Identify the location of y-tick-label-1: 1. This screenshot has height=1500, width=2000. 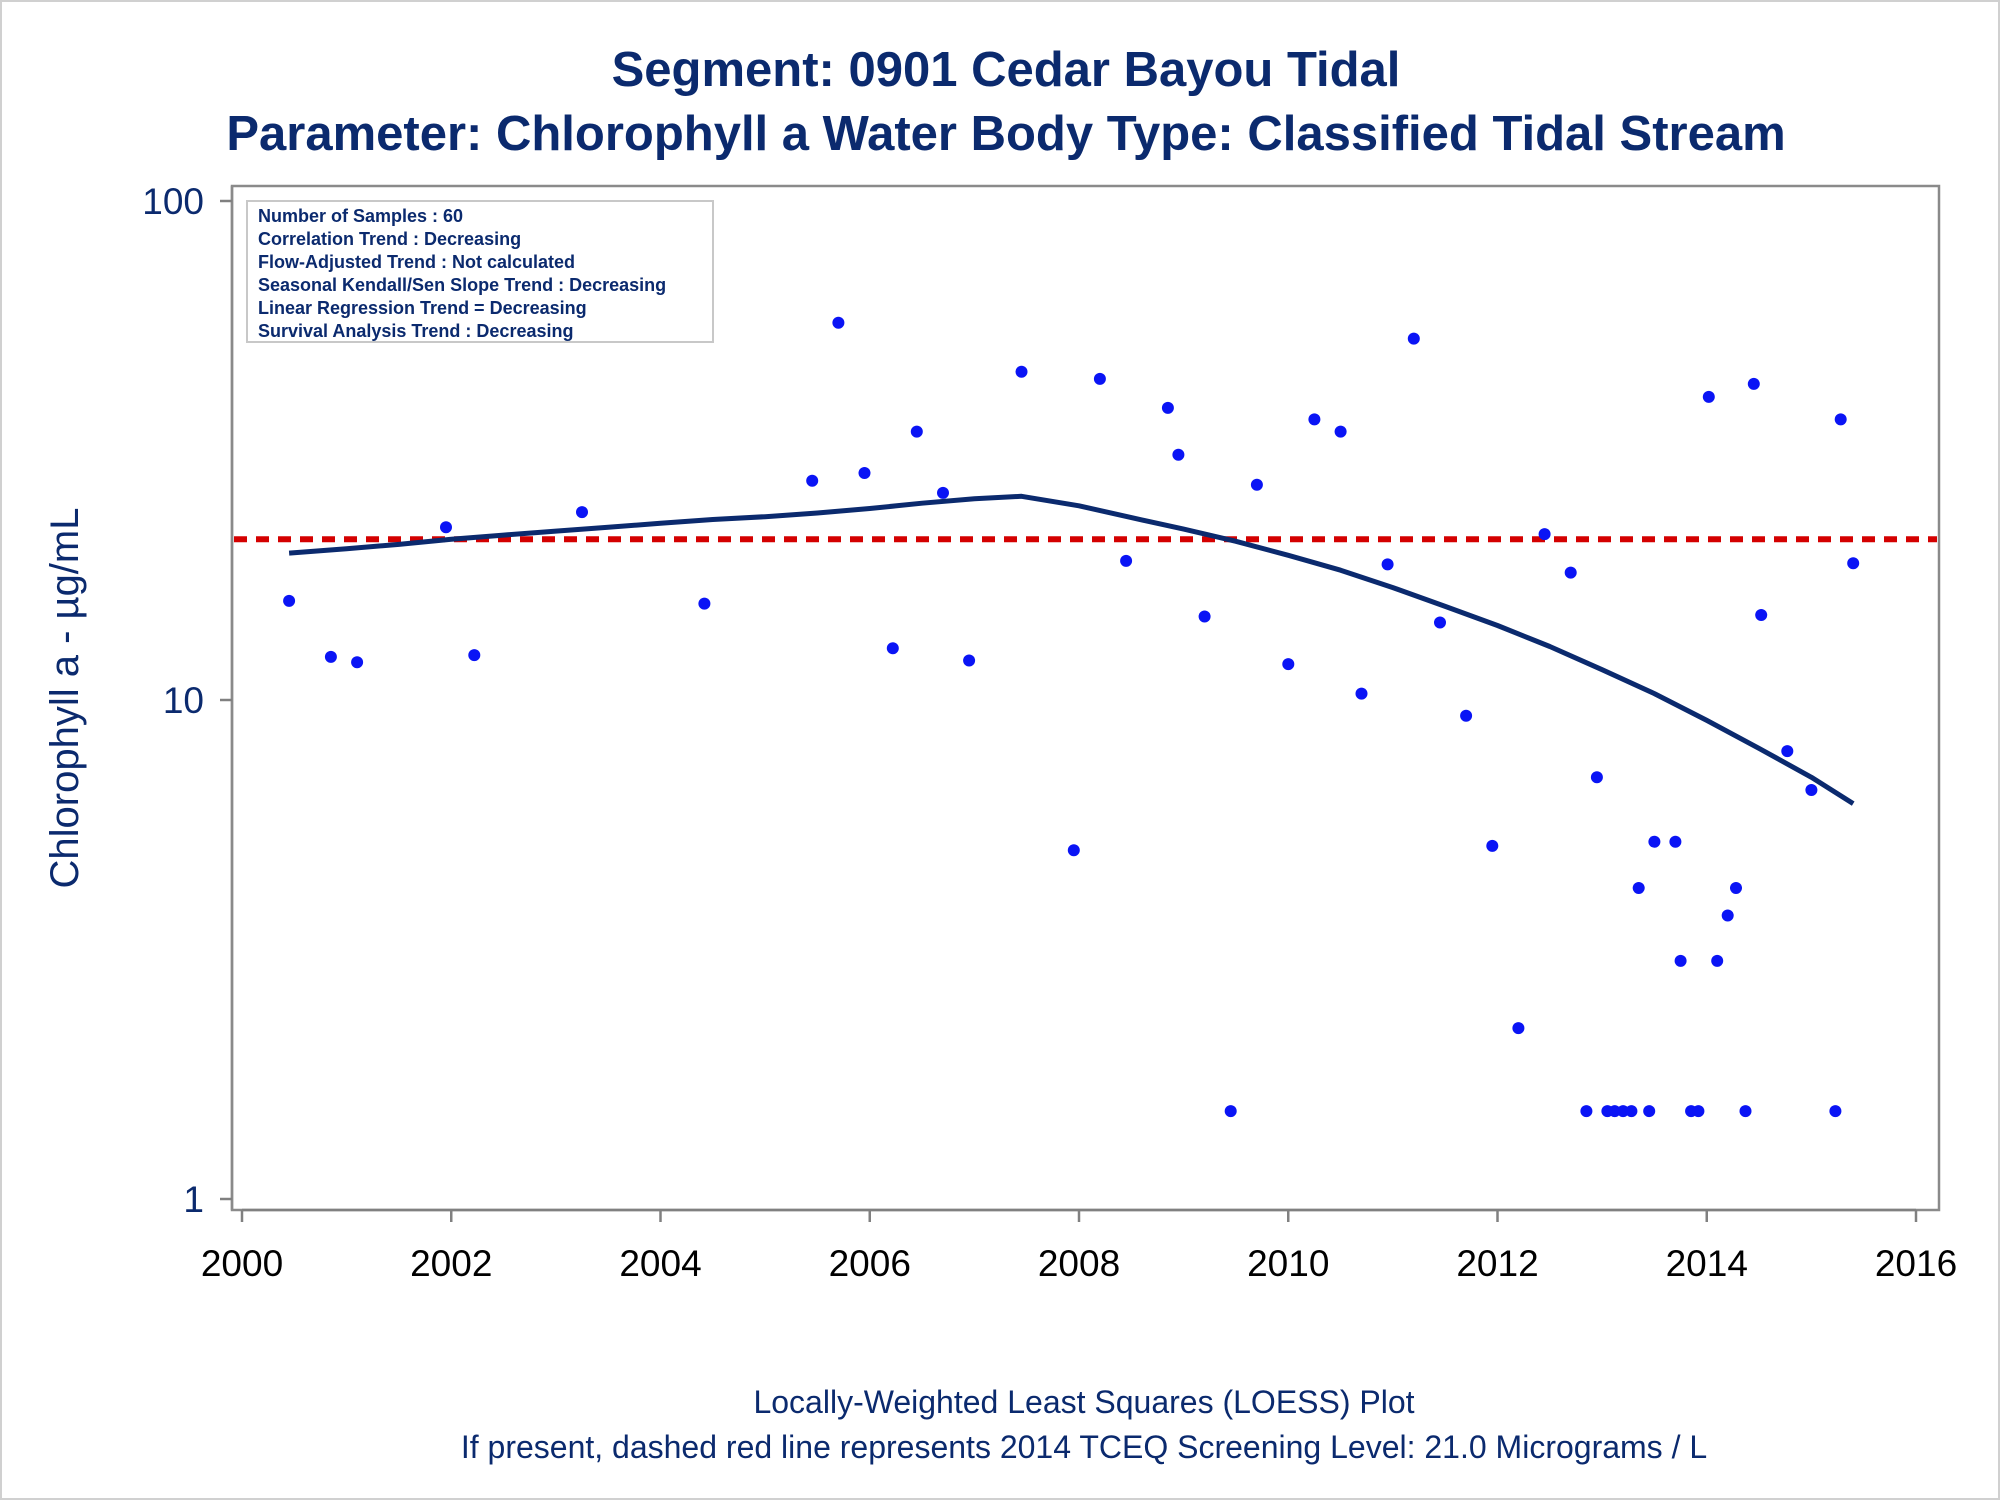
(193, 1199).